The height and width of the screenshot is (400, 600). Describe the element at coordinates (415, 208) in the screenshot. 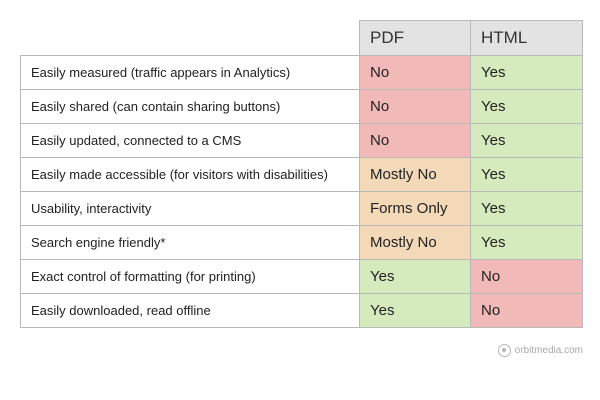

I see `pdf-value-cell: Forms Only` at that location.